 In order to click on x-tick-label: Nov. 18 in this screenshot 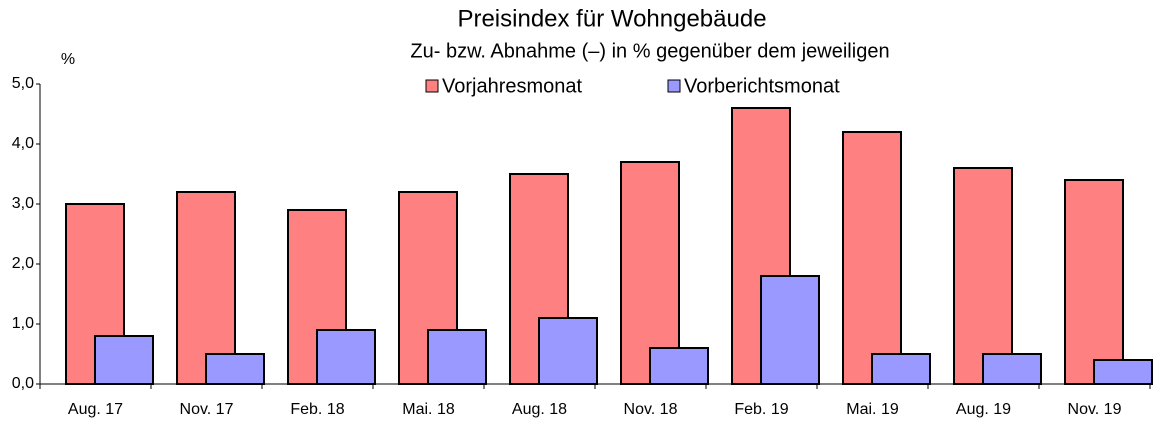, I will do `click(651, 409)`.